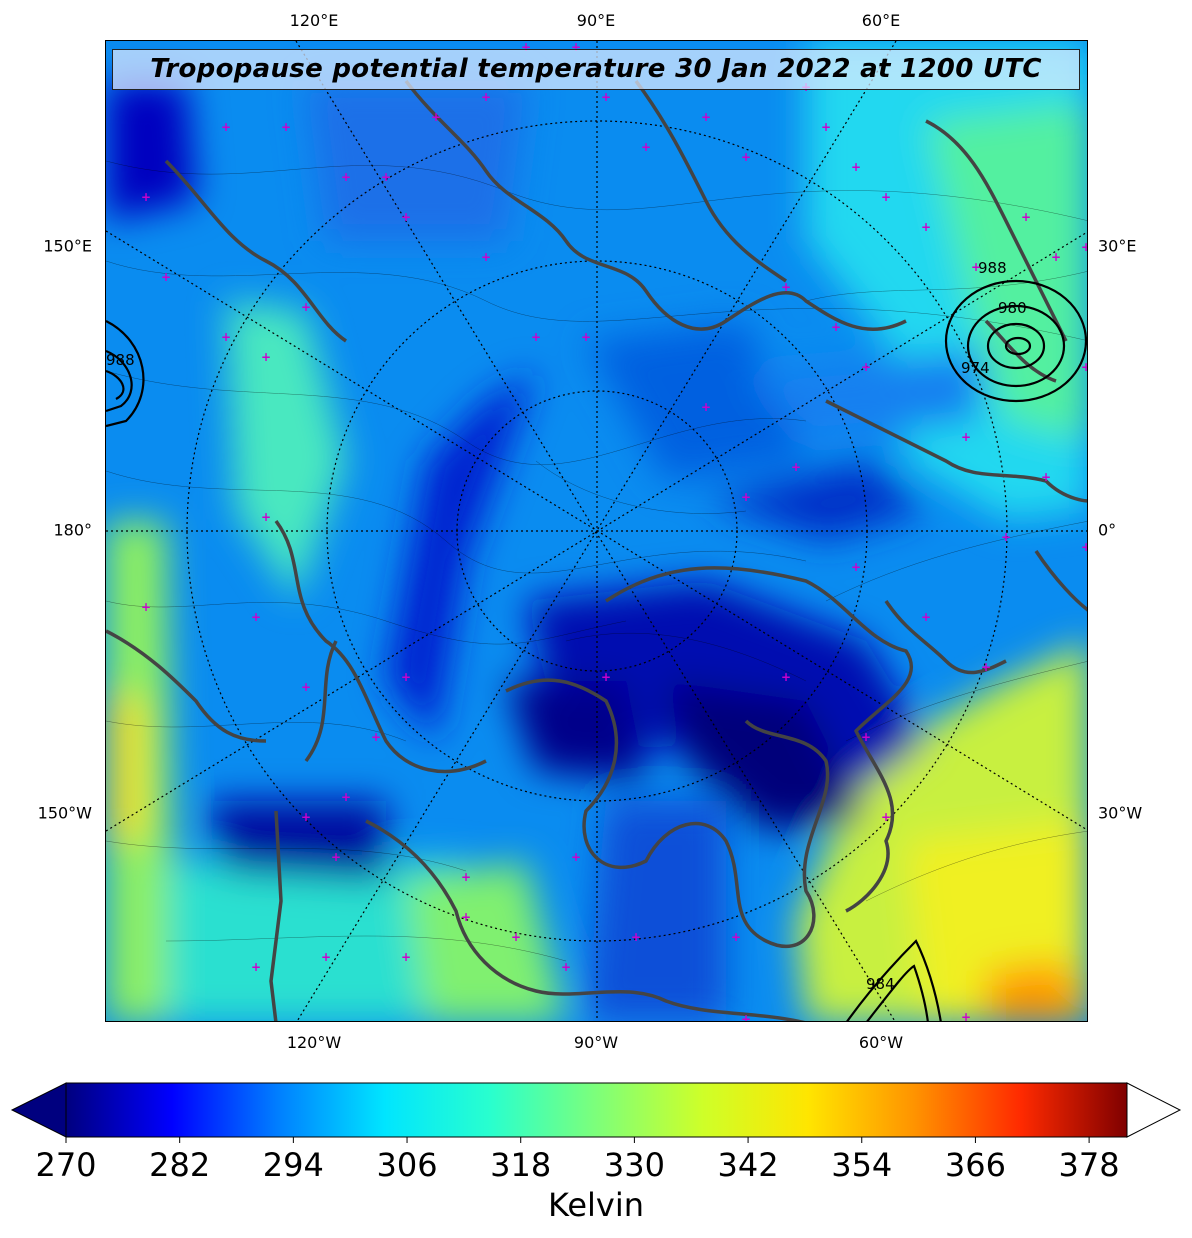  I want to click on lon-label-left-150e: 150°E, so click(67, 246).